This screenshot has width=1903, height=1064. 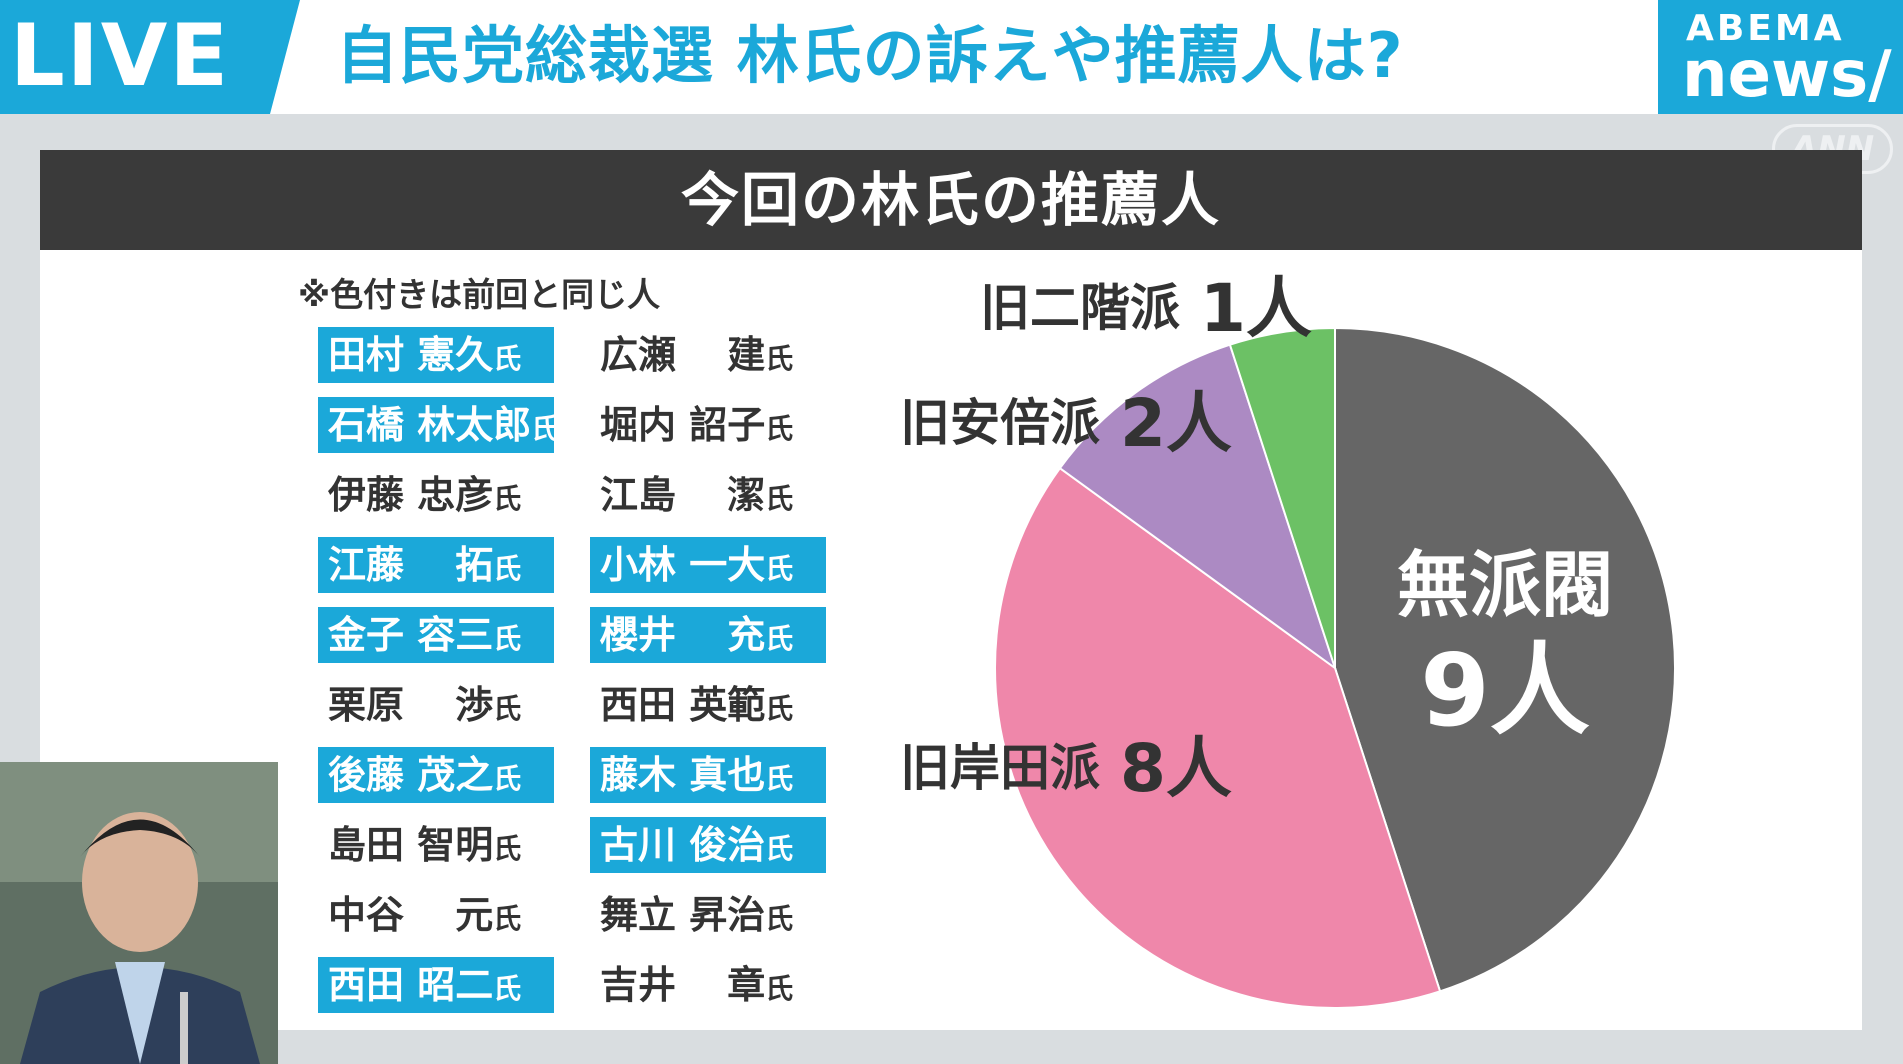 I want to click on recommender-name: 中谷 元氏, so click(x=436, y=915).